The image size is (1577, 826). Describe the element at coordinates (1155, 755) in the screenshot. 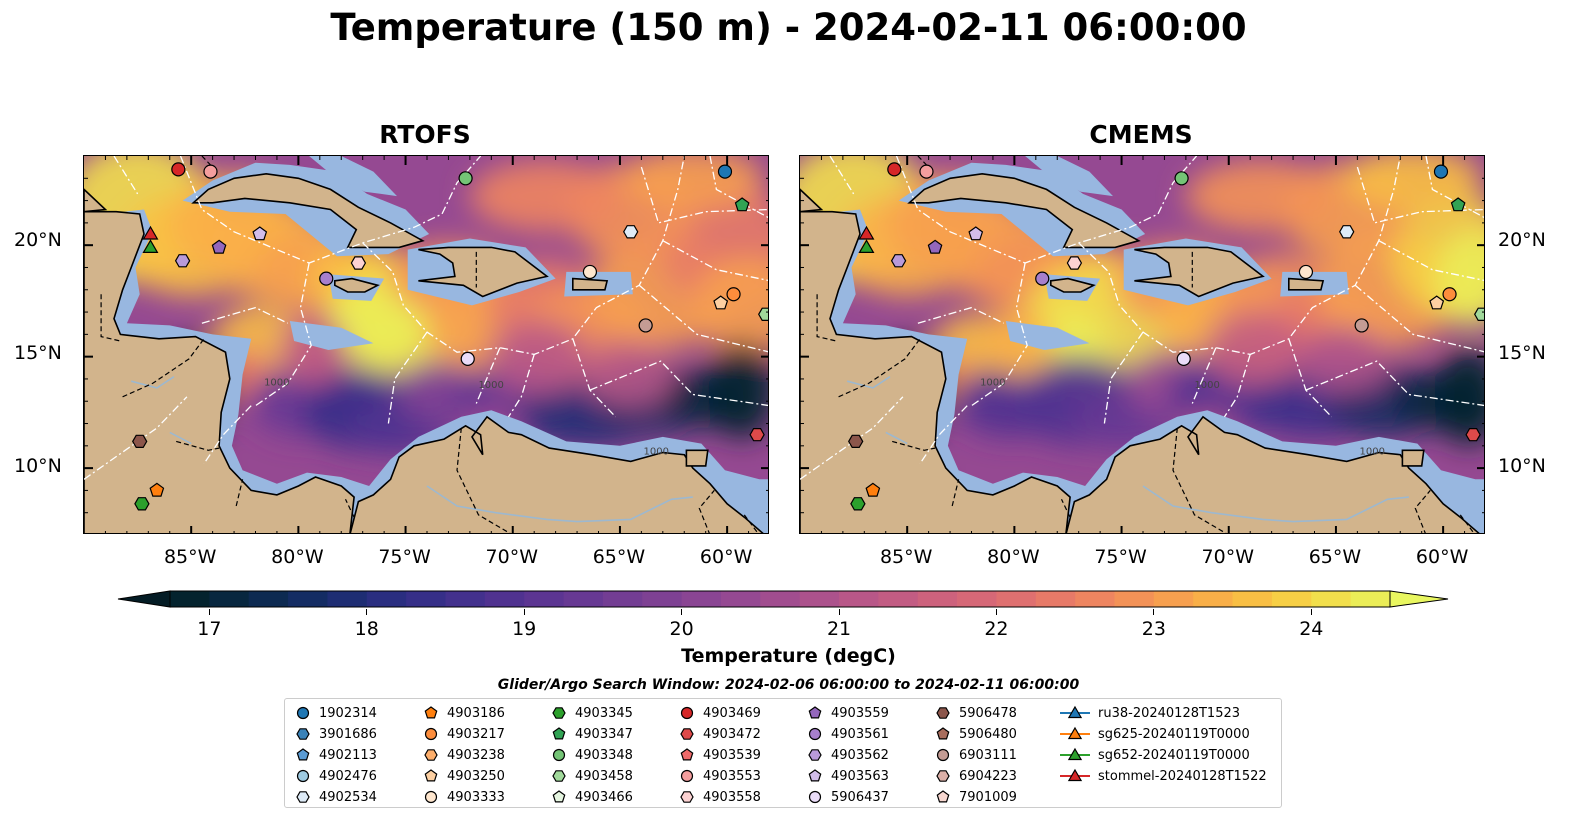

I see `legend-item: sg652-20240119T0000` at that location.